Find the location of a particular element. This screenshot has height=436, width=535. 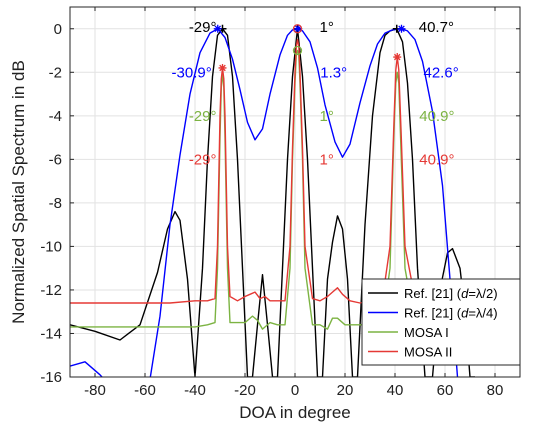

y-tick-label: 0 is located at coordinates (58, 29).